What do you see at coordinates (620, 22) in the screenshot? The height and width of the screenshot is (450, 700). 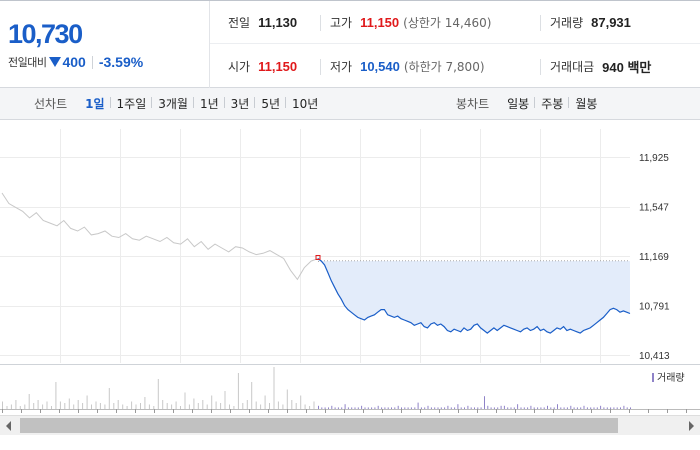 I see `volume-info: 거래량 87,931` at bounding box center [620, 22].